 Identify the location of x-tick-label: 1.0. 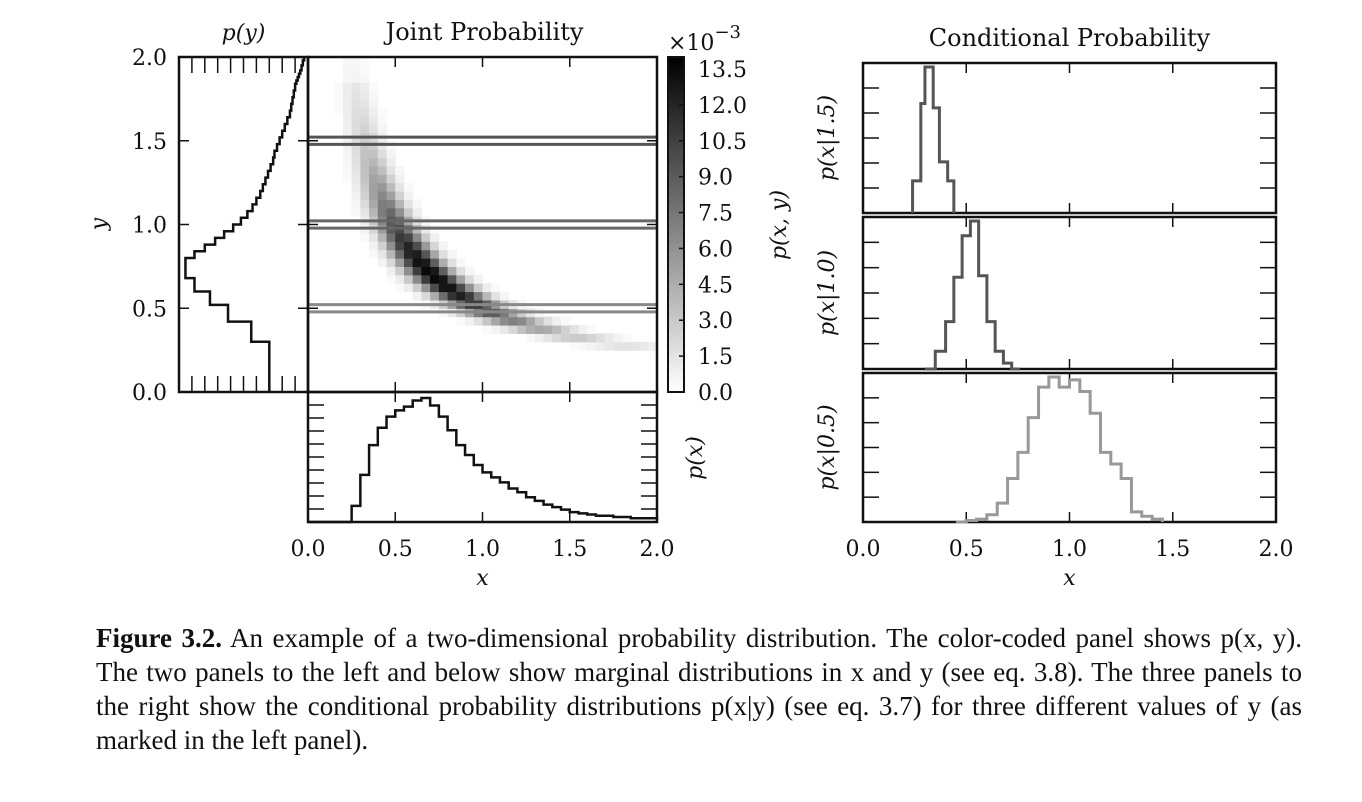
(482, 549).